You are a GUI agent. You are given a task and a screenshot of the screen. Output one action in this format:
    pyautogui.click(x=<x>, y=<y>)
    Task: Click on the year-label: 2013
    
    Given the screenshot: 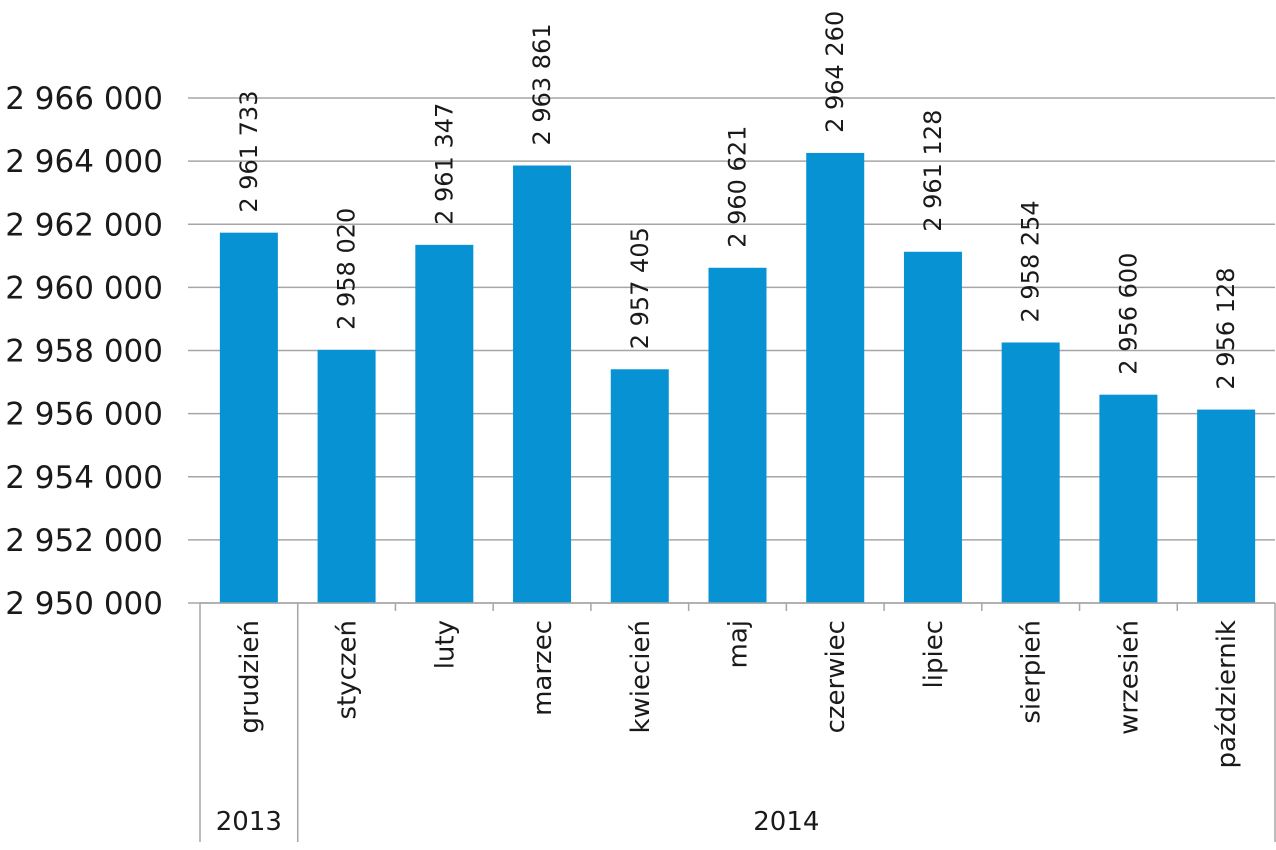 What is the action you would take?
    pyautogui.click(x=249, y=822)
    